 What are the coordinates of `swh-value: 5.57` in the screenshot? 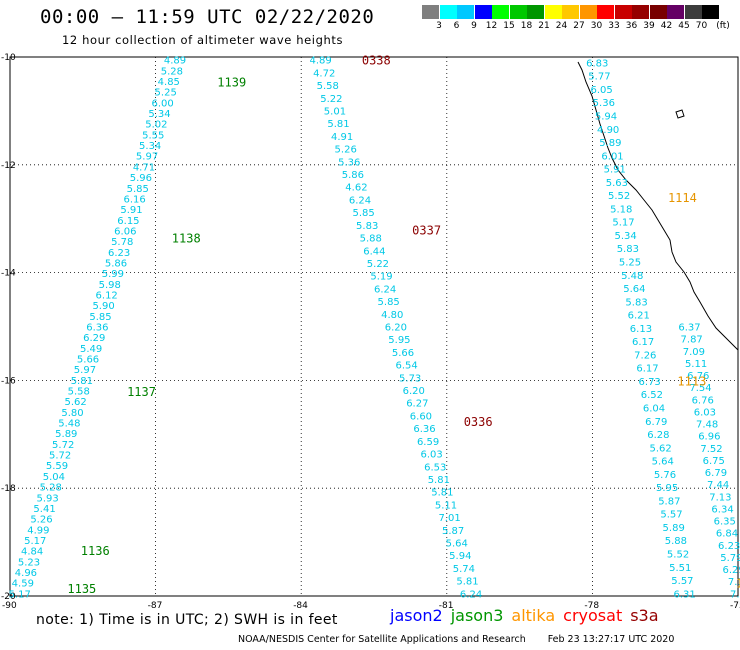 It's located at (671, 515).